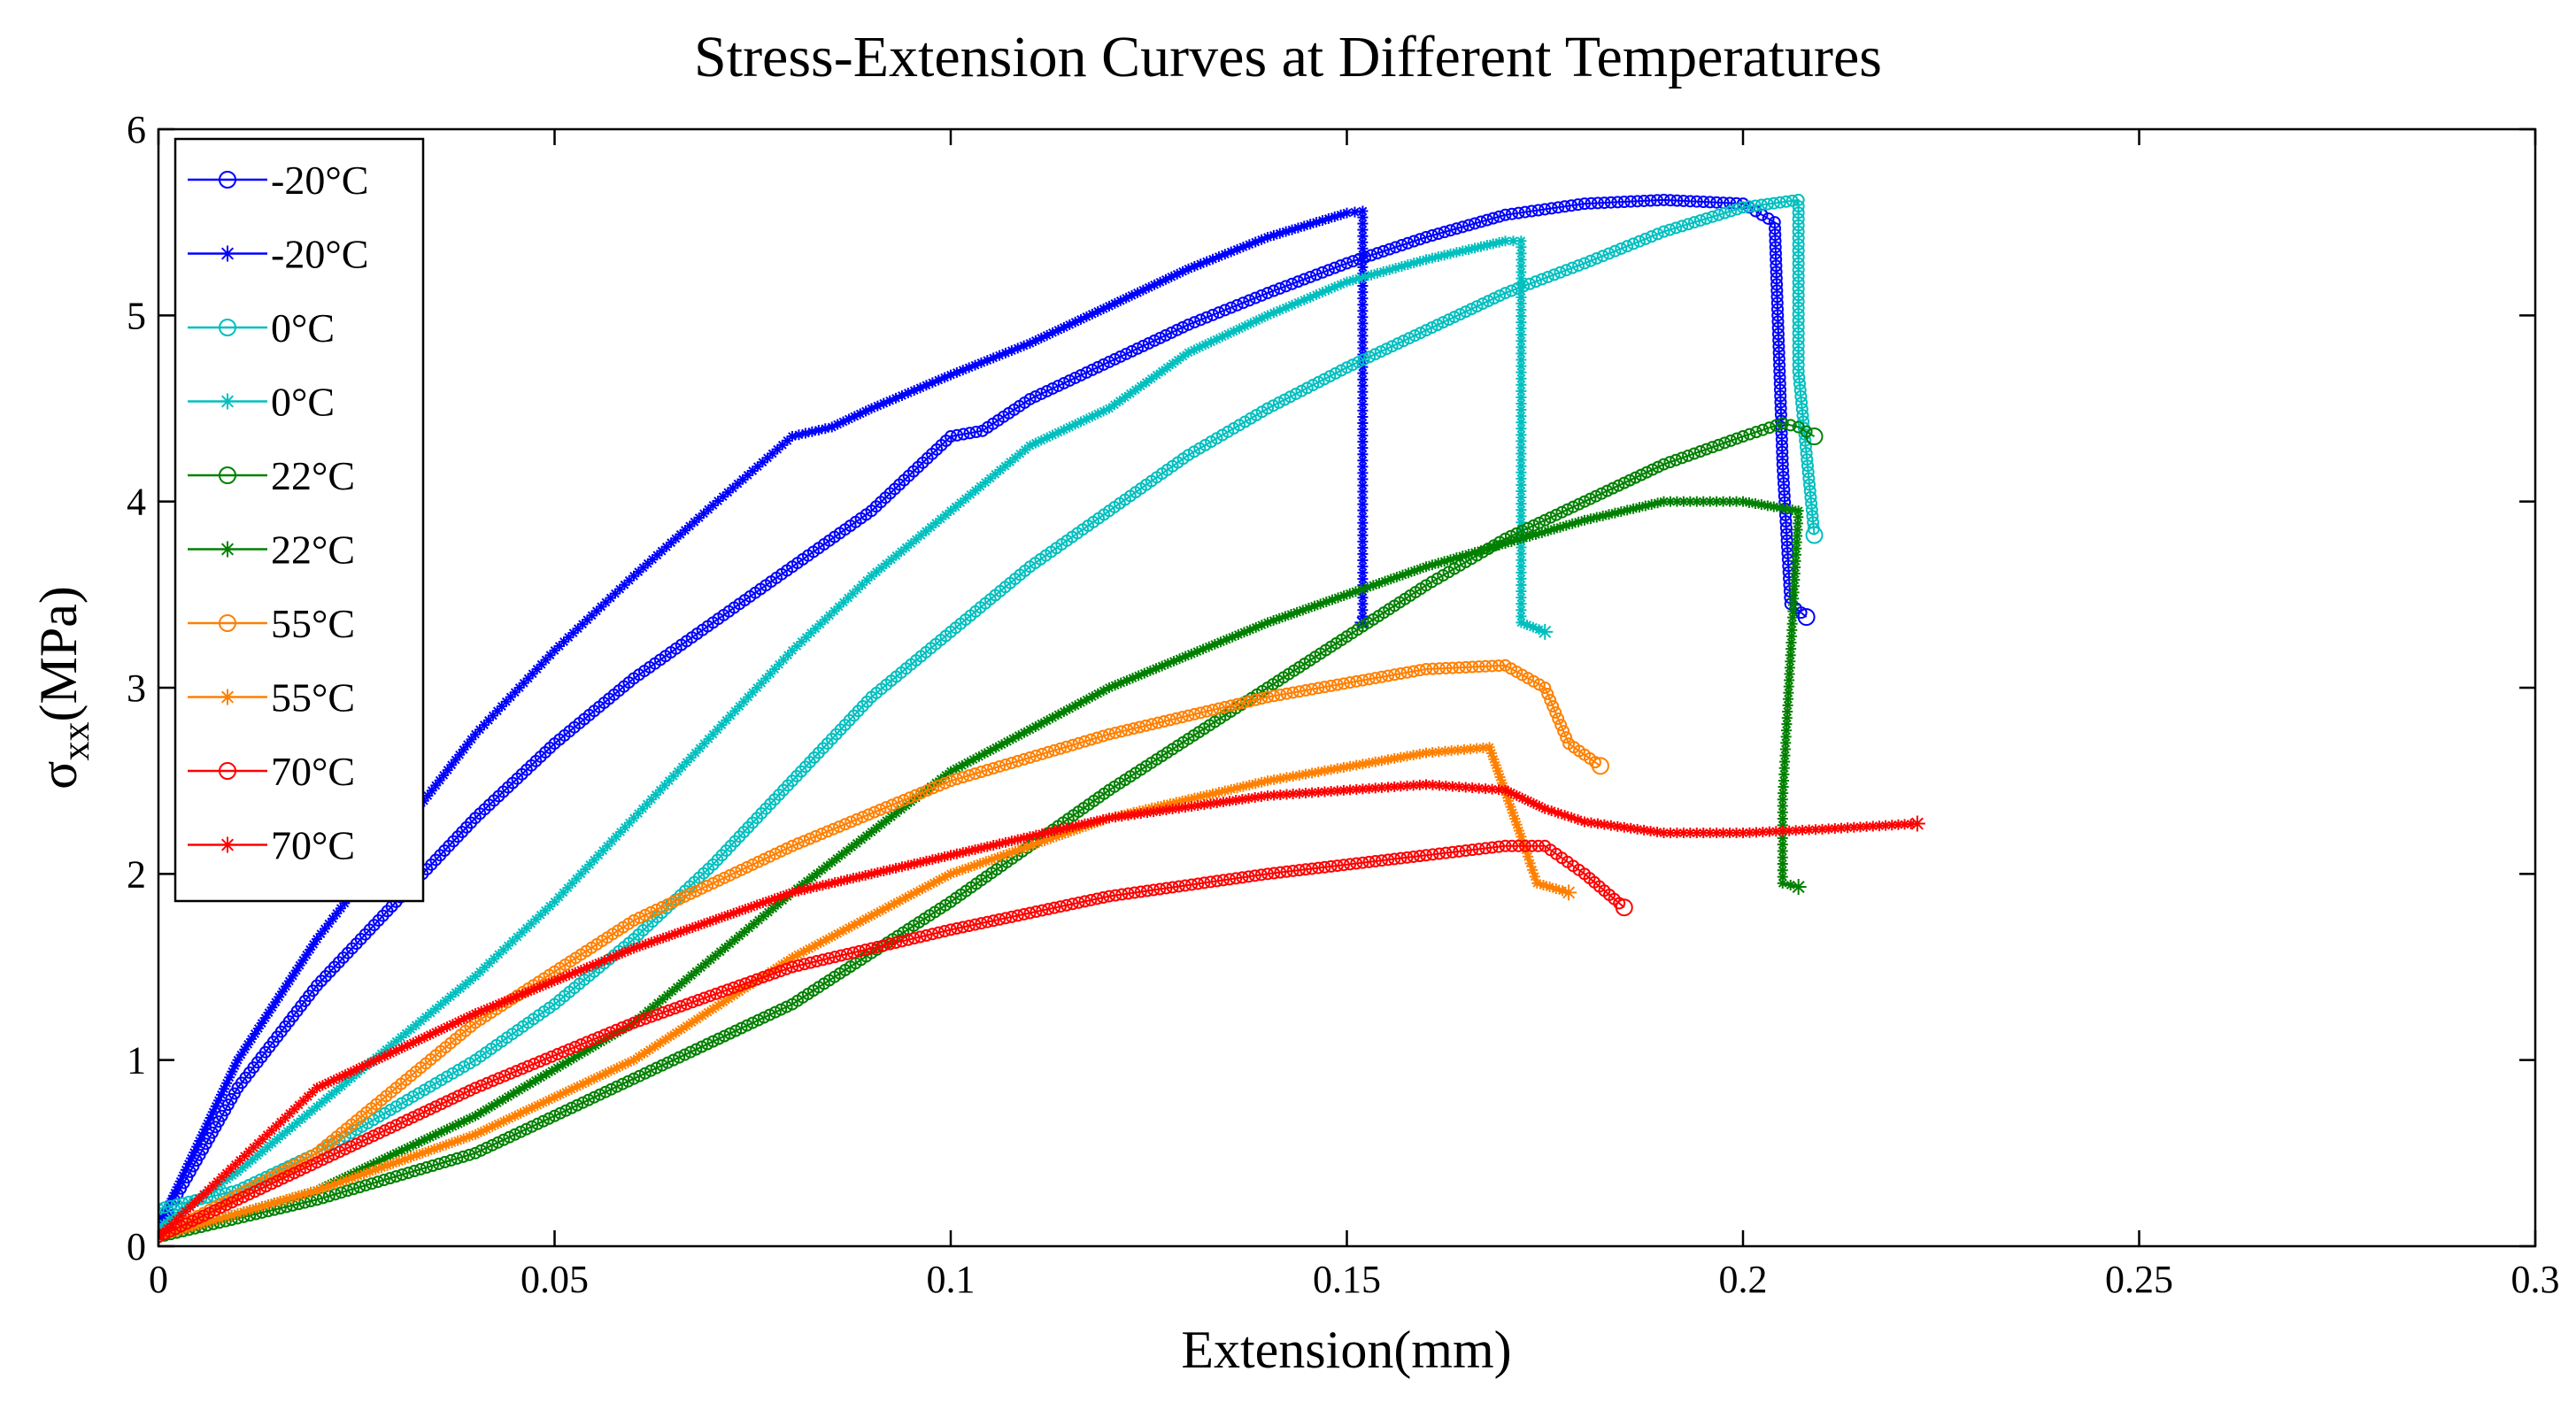 The width and height of the screenshot is (2576, 1402). I want to click on x-tick-label: 0.15, so click(1347, 1279).